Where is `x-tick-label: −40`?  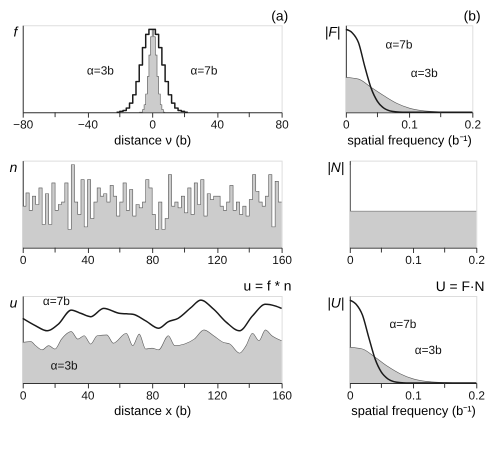
x-tick-label: −40 is located at coordinates (88, 125).